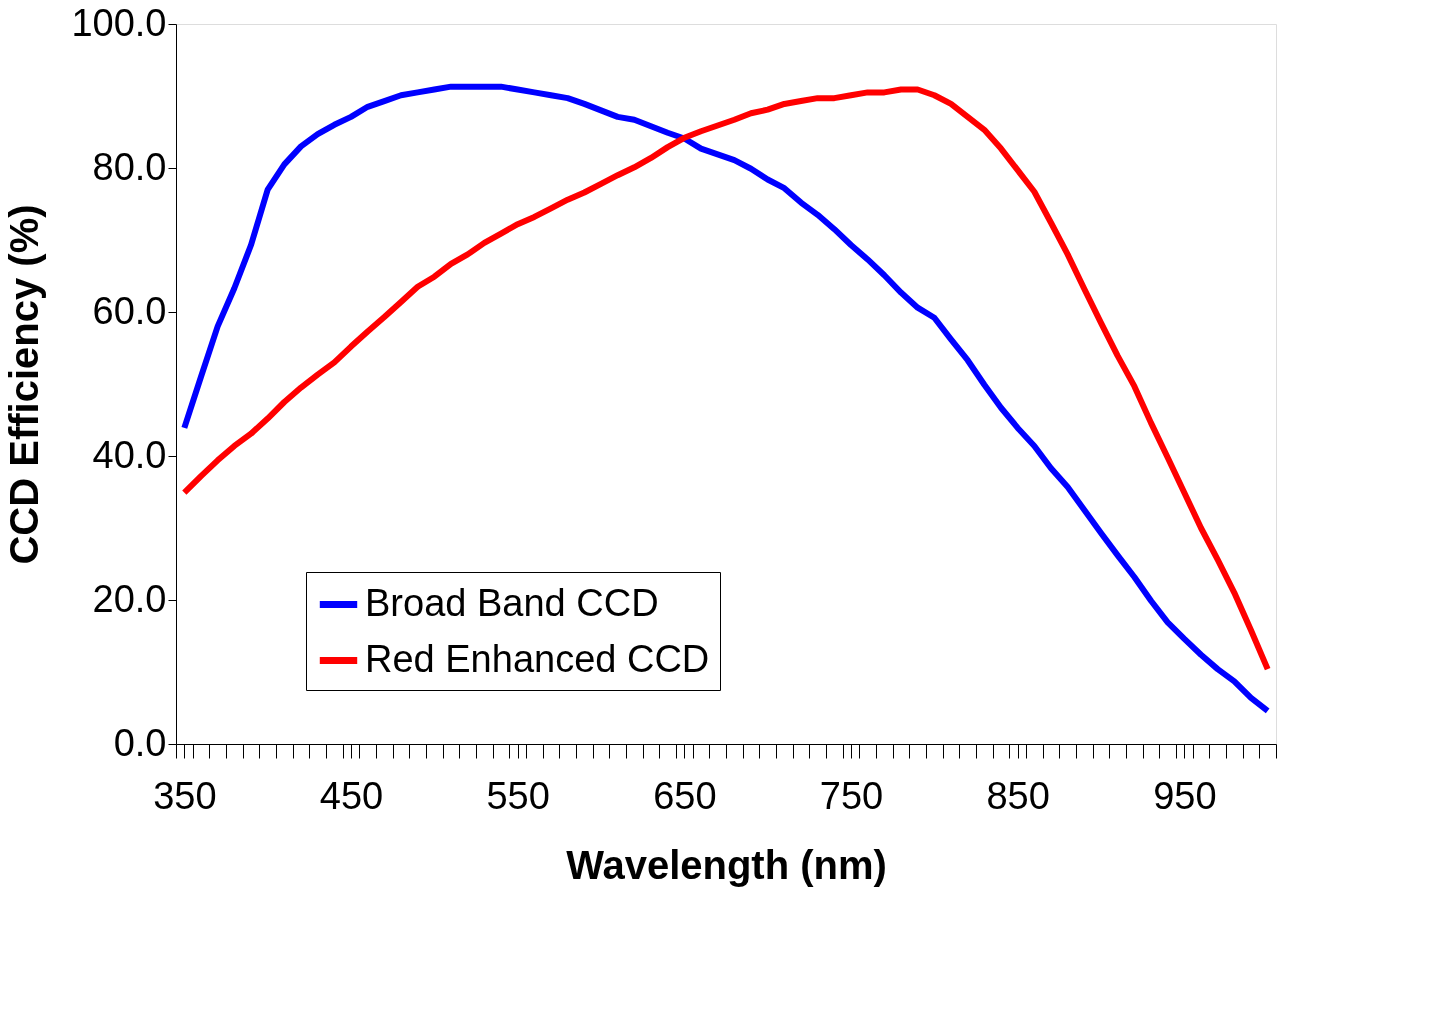 The width and height of the screenshot is (1429, 1021). What do you see at coordinates (24, 384) in the screenshot?
I see `y-axis-title: CCD Efficiency (%)` at bounding box center [24, 384].